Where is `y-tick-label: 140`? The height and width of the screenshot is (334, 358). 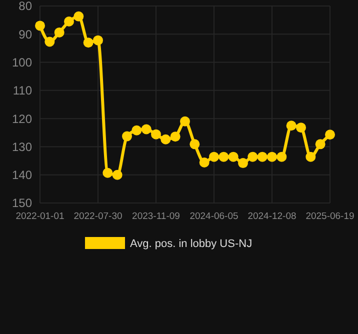 y-tick-label: 140 is located at coordinates (22, 175).